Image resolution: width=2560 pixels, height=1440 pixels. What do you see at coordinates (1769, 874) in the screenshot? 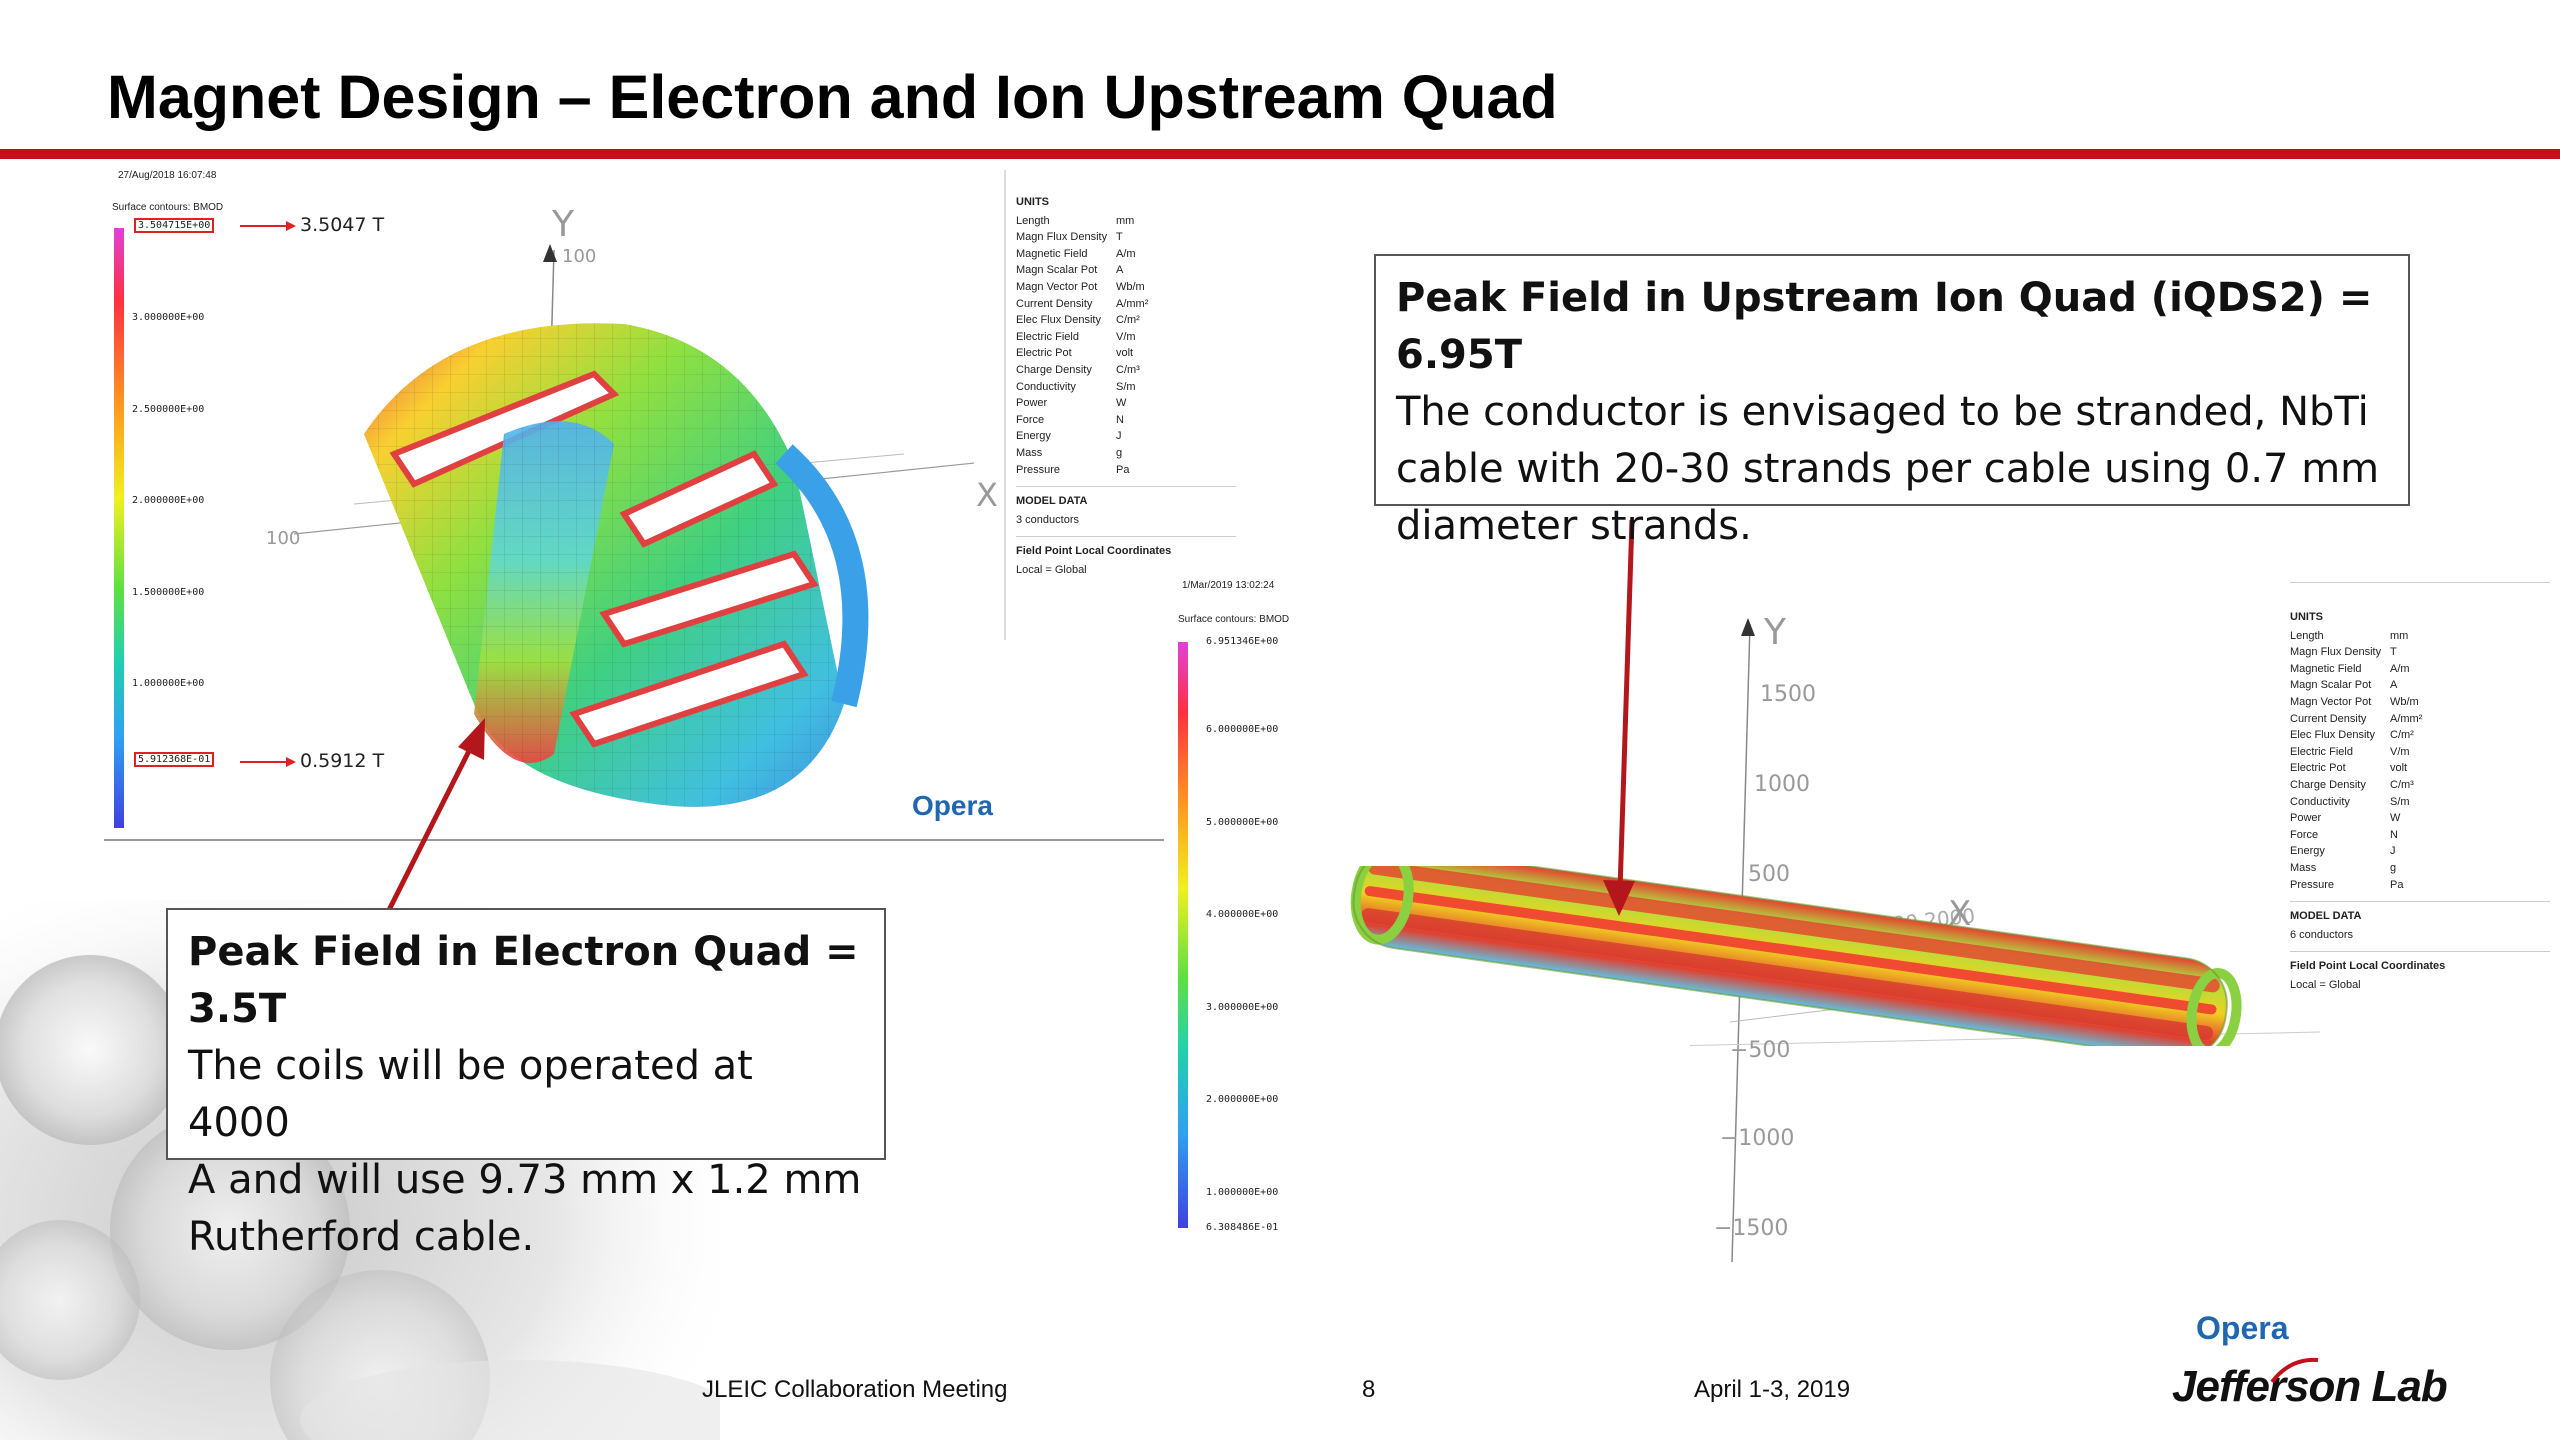
I see `axis-y-tick: 500` at bounding box center [1769, 874].